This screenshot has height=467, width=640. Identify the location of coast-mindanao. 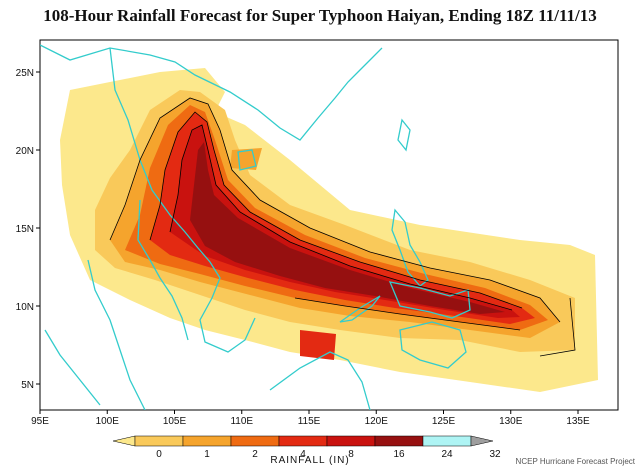
(433, 345).